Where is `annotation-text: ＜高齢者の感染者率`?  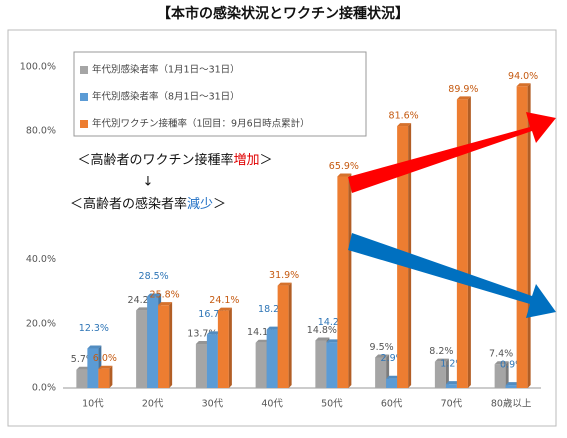 annotation-text: ＜高齢者の感染者率 is located at coordinates (128, 204).